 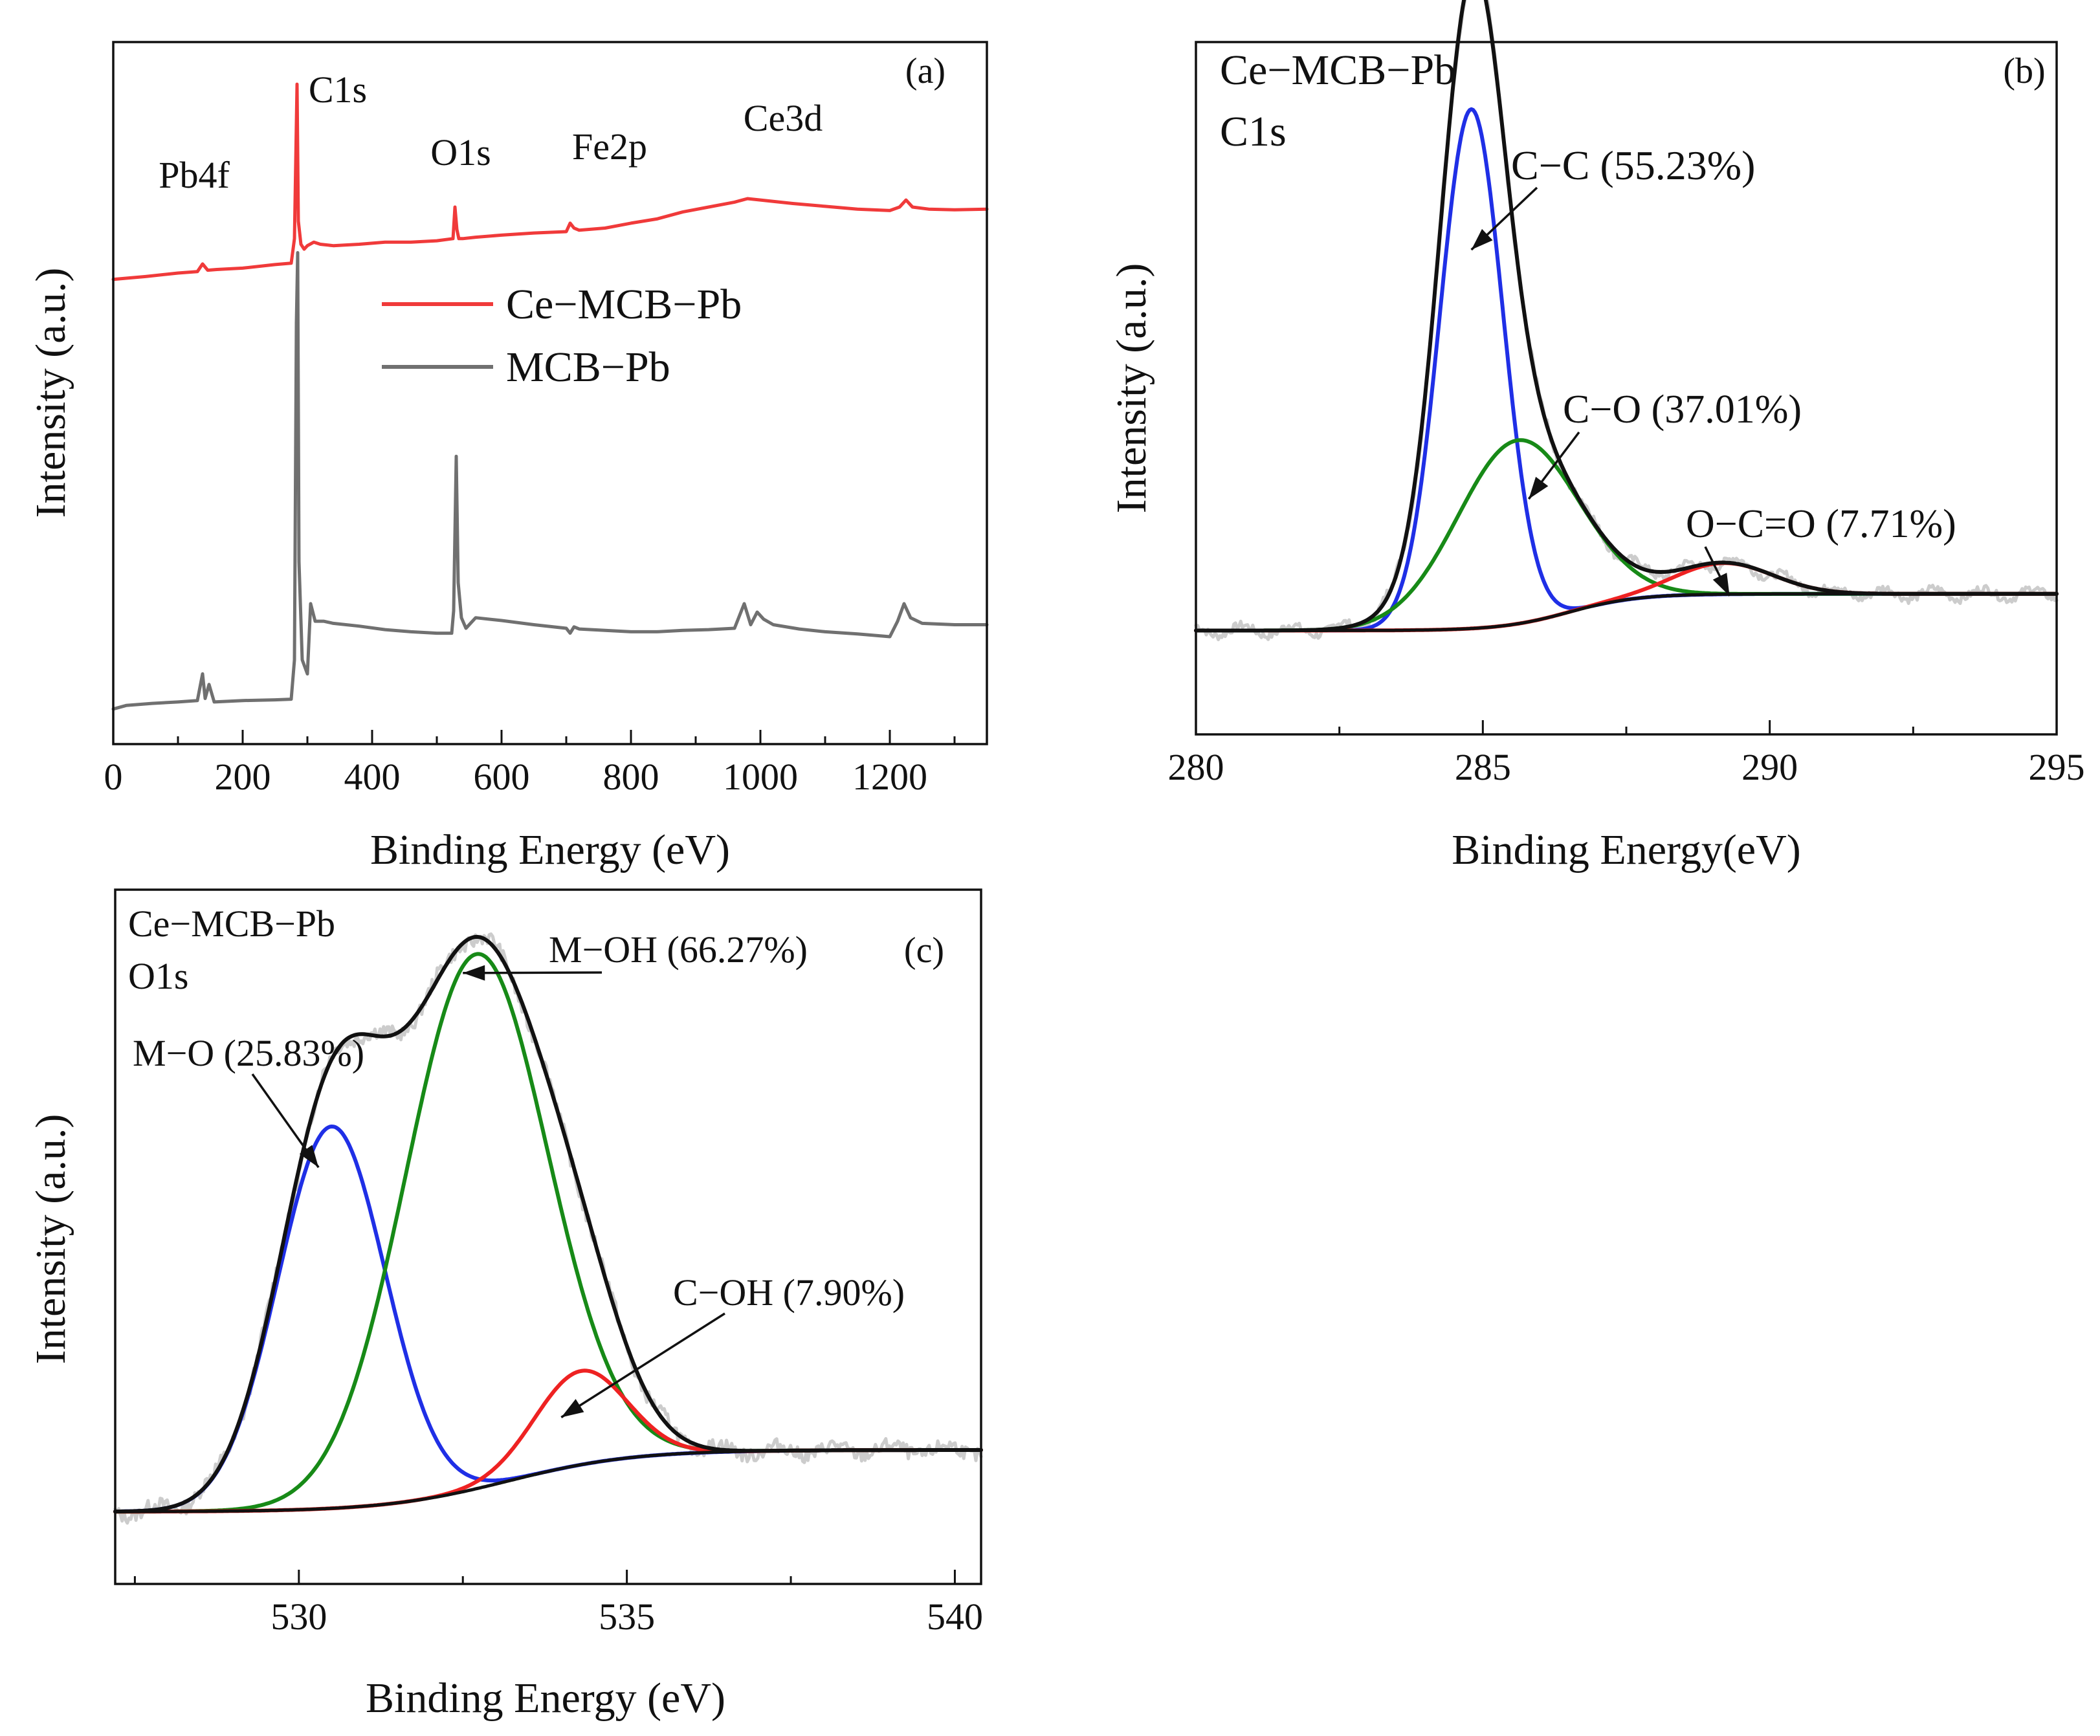 I want to click on annotation-arrow-c-c-55-23-head, so click(x=1482, y=239).